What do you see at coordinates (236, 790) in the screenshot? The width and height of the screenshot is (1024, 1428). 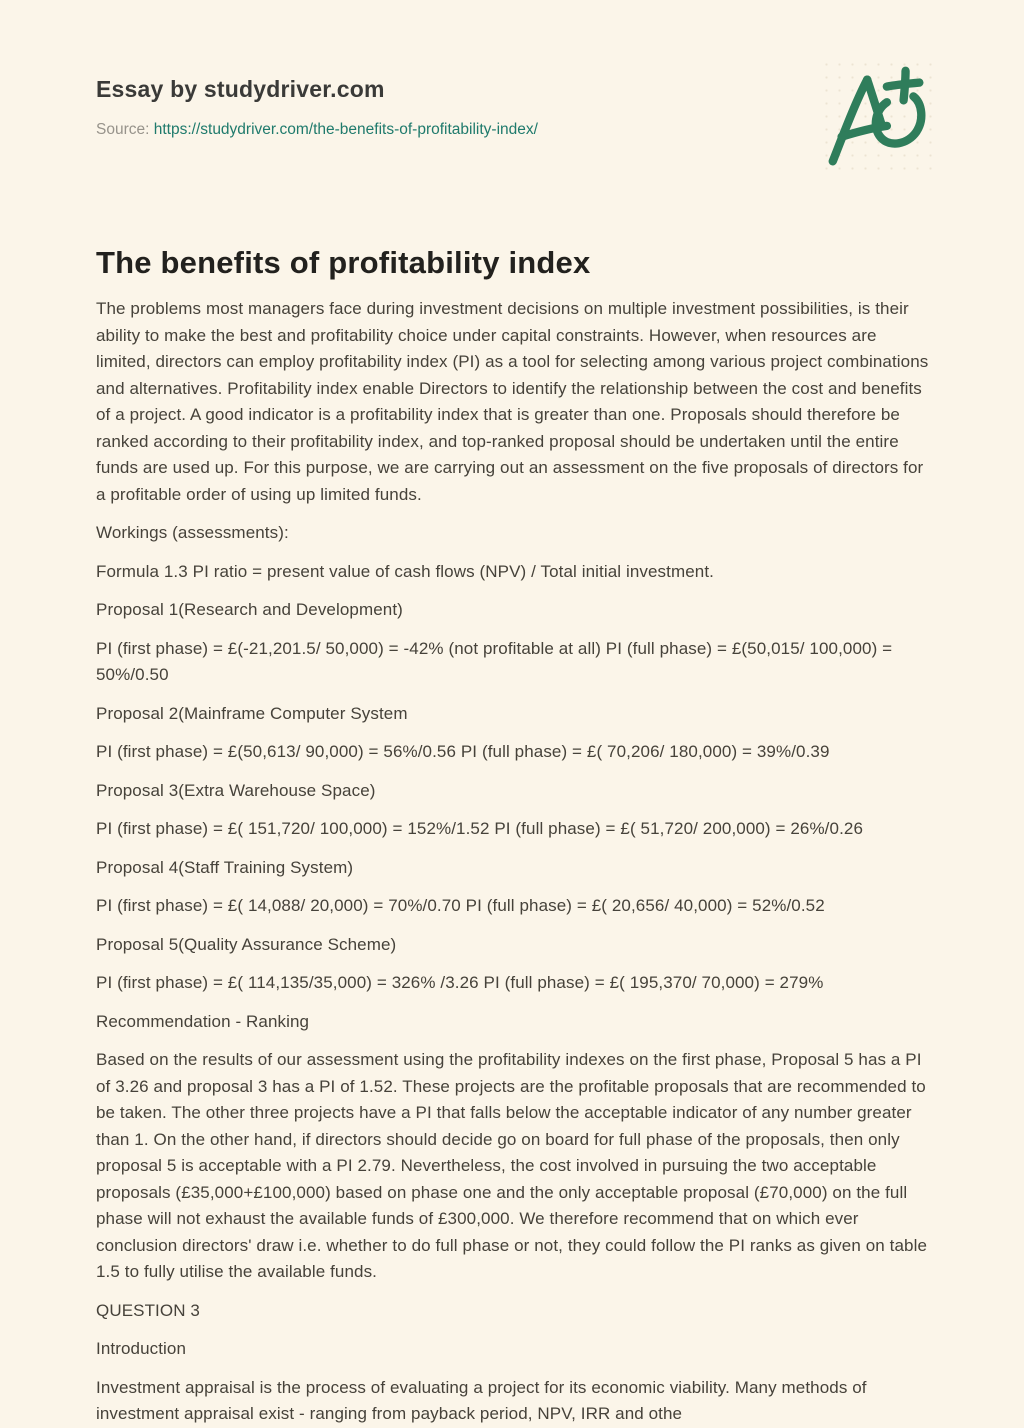 I see `paragraph-proposal-3-heading: Proposal 3(Extra Warehouse Space)` at bounding box center [236, 790].